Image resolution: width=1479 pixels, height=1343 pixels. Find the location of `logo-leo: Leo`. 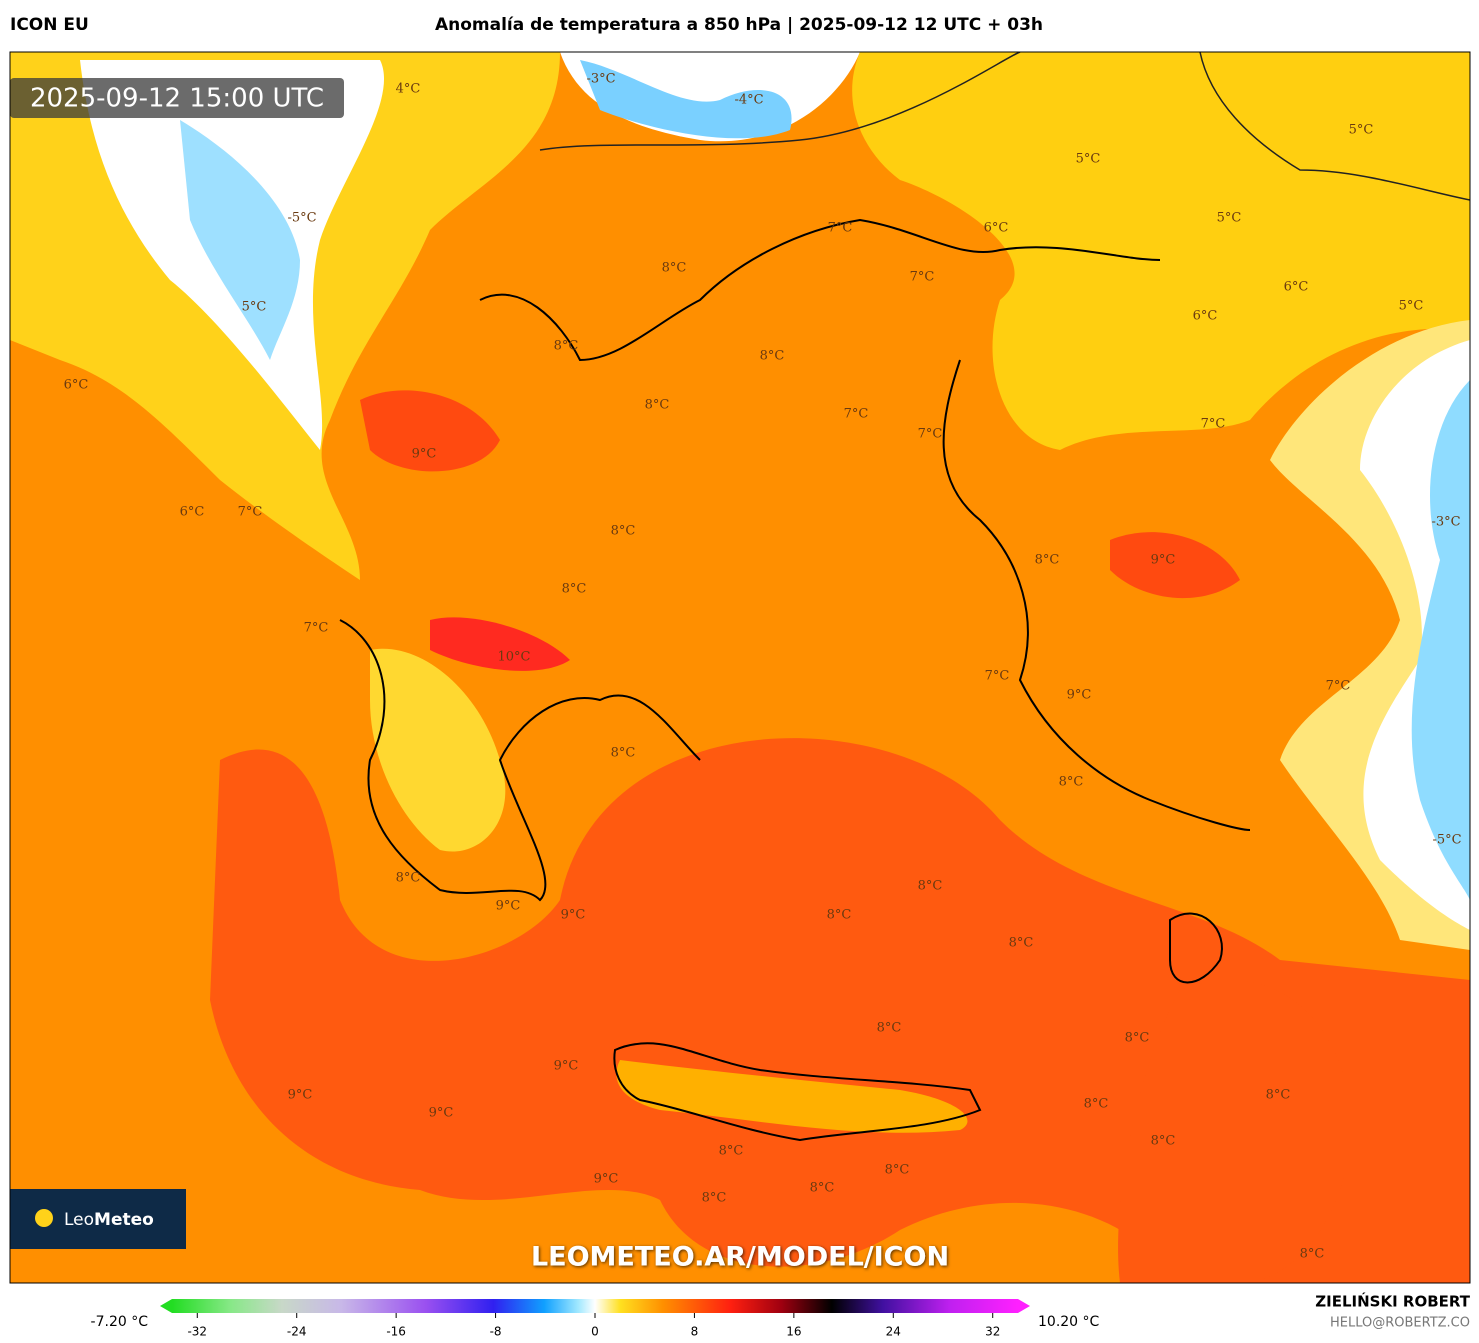

logo-leo: Leo is located at coordinates (79, 1220).